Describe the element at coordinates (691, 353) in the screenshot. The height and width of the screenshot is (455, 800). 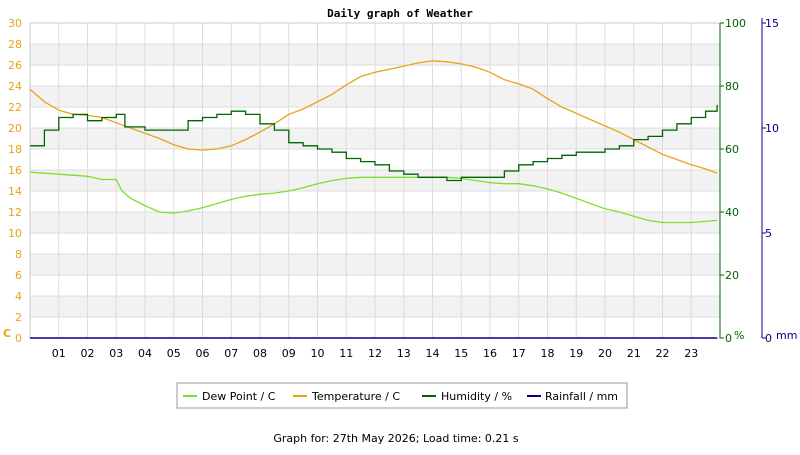
I see `x-tick-label: 23` at that location.